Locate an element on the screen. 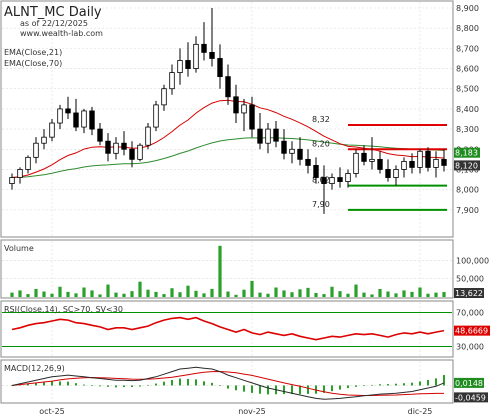 This screenshot has width=496, height=420. price-badge-label: 8,183 is located at coordinates (466, 153).